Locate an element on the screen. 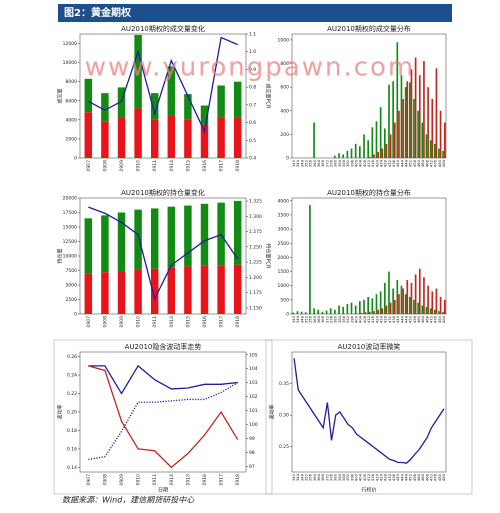  y-tick-label: 200 is located at coordinates (284, 135).